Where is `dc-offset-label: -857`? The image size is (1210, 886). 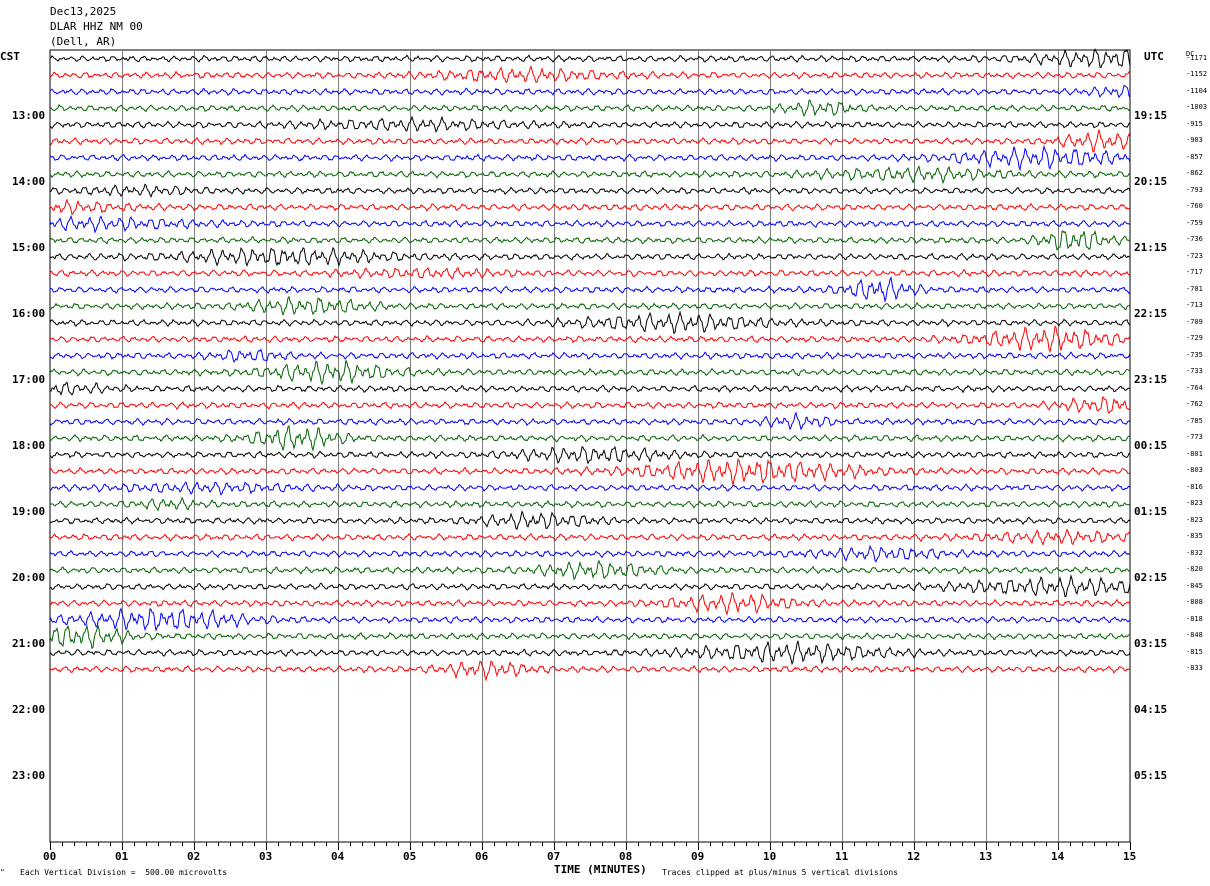
dc-offset-label: -857 is located at coordinates (1194, 156).